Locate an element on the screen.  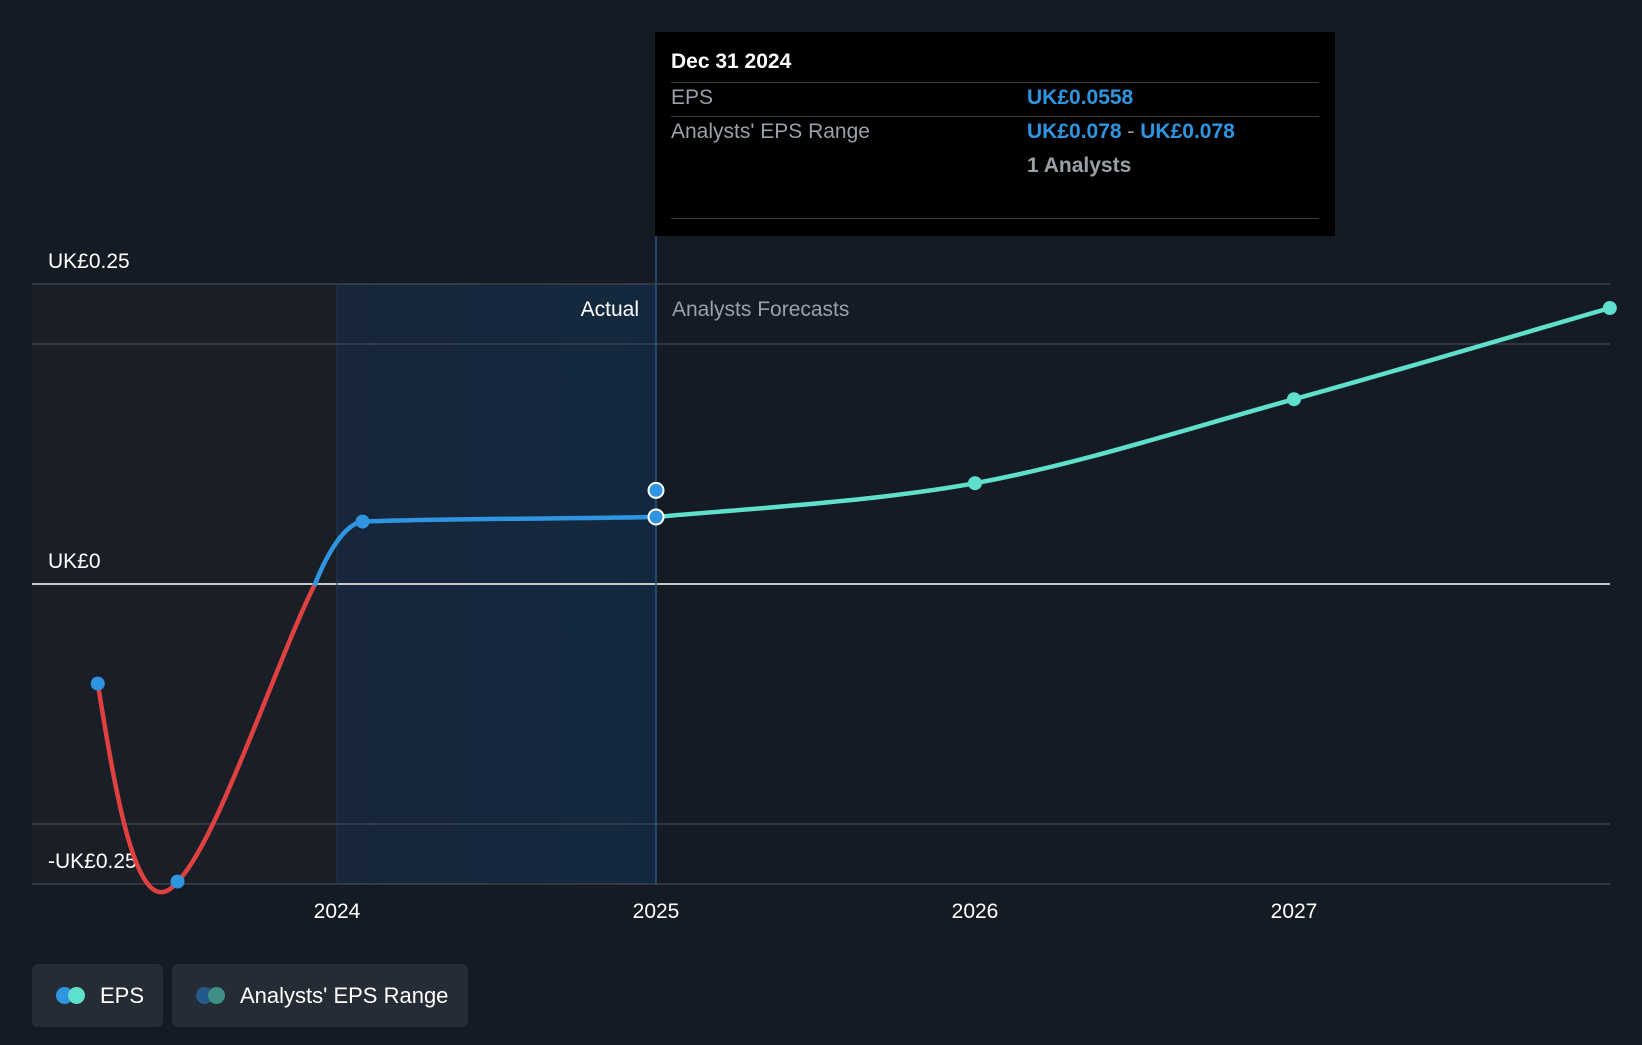
x-axis-tick-label: 2027 is located at coordinates (1294, 911).